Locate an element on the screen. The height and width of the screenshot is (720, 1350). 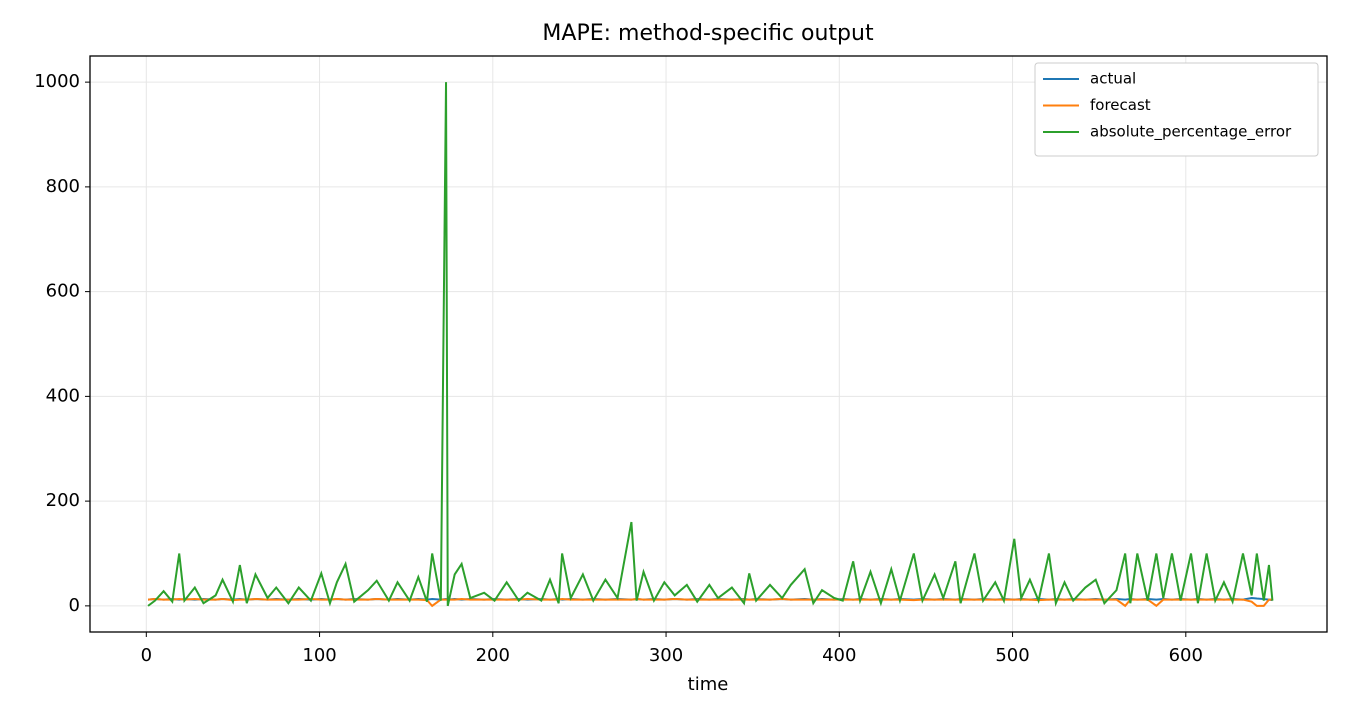
x-tick-label: 300 is located at coordinates (666, 655).